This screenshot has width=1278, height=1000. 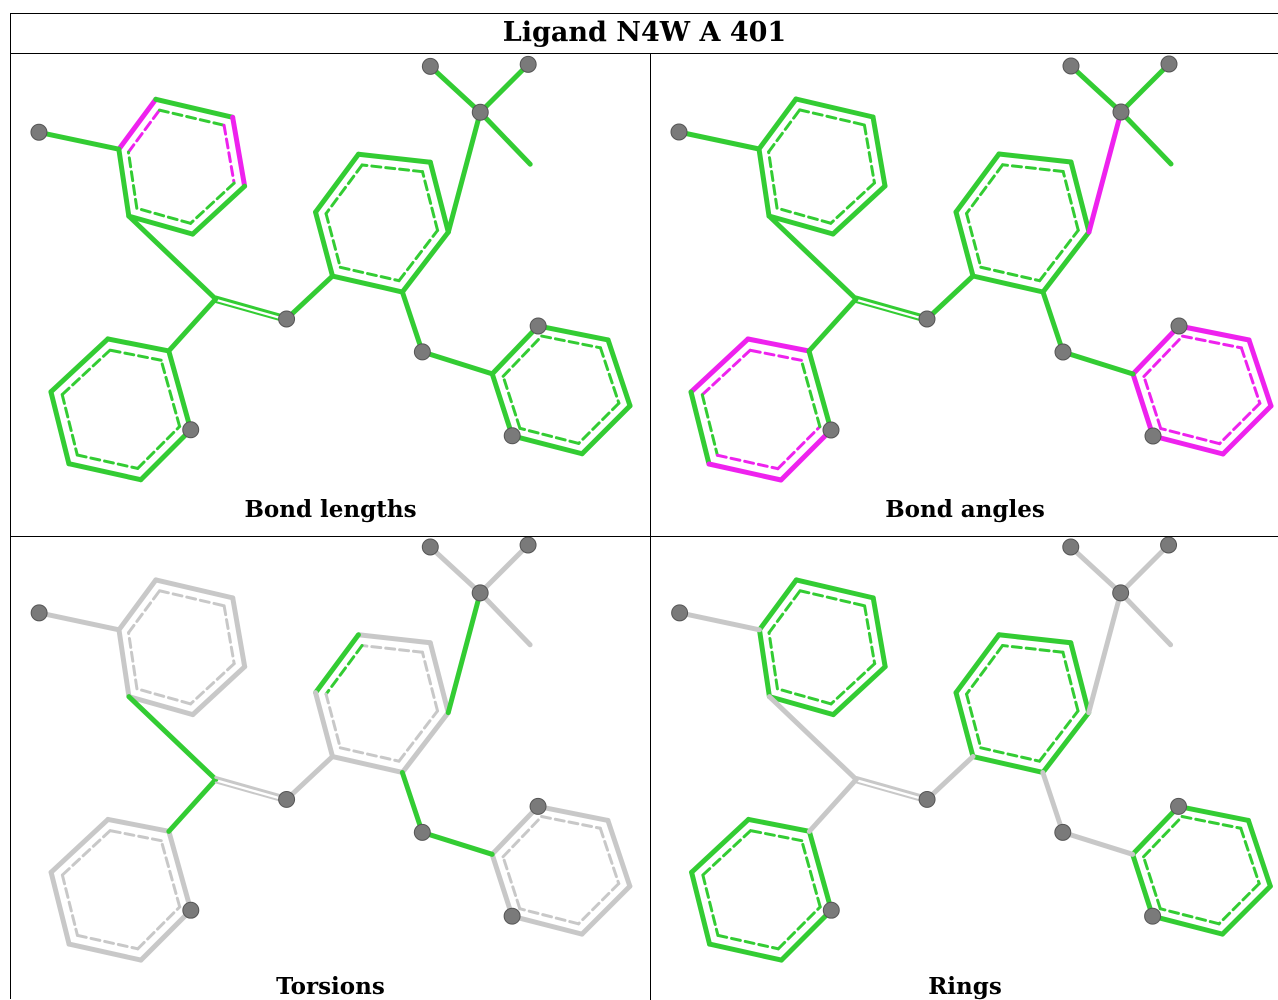 I want to click on panel-caption: Bond angles, so click(x=965, y=509).